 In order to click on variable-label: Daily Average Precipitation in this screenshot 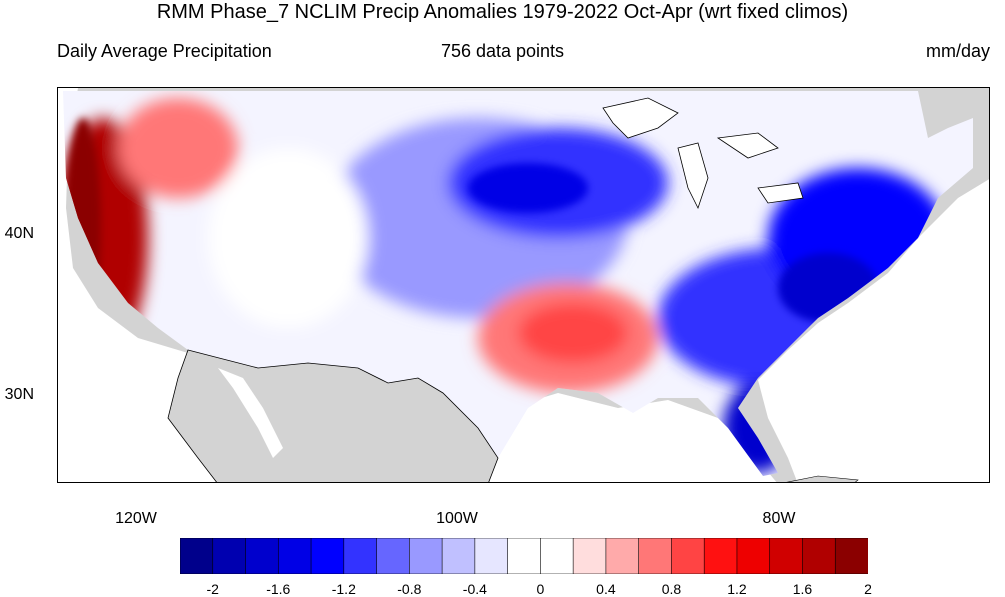, I will do `click(164, 51)`.